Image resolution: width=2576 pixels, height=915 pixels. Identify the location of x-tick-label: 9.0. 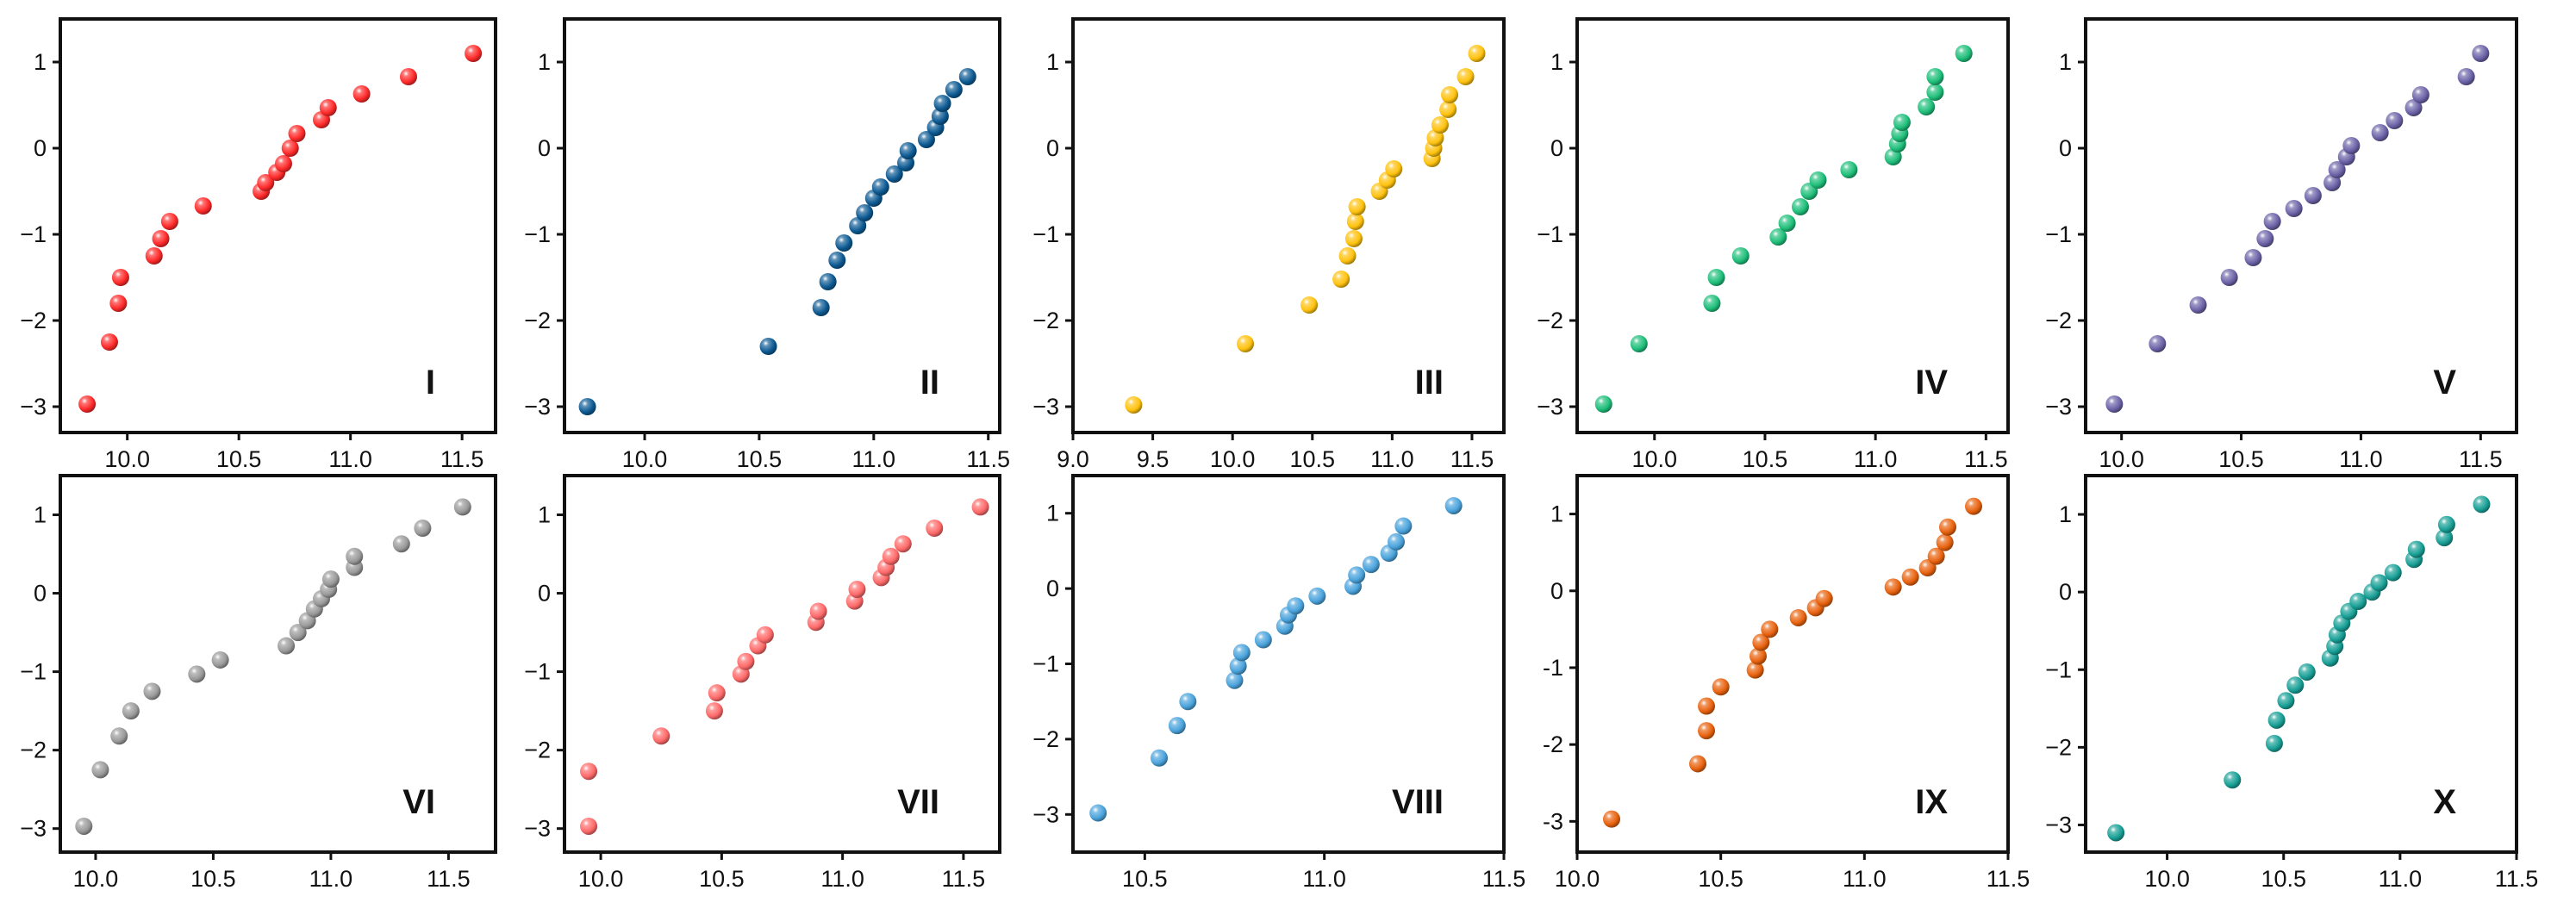
(1073, 459).